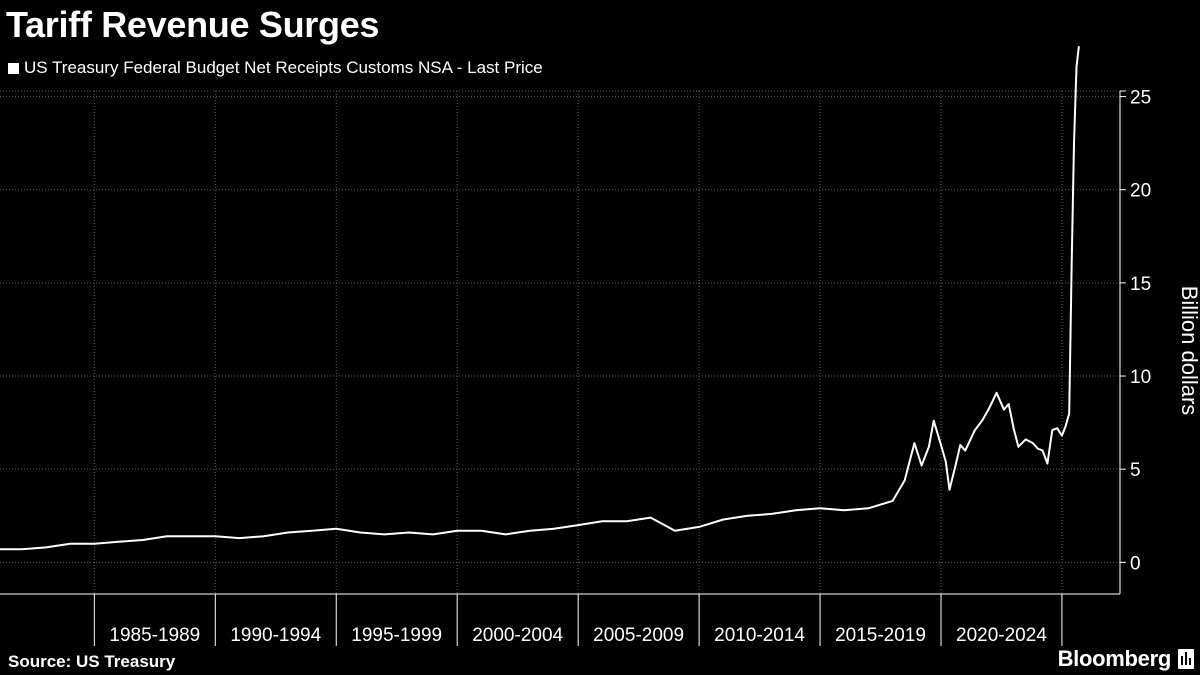  Describe the element at coordinates (1140, 191) in the screenshot. I see `y-tick-label: 20` at that location.